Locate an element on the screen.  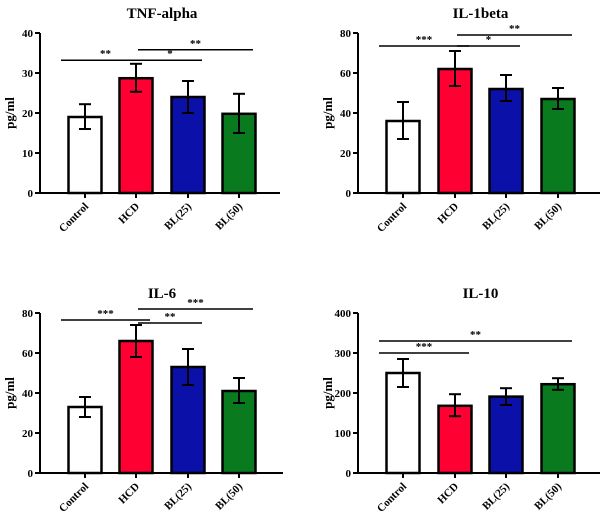
y-tick-label: 100 is located at coordinates (343, 434).